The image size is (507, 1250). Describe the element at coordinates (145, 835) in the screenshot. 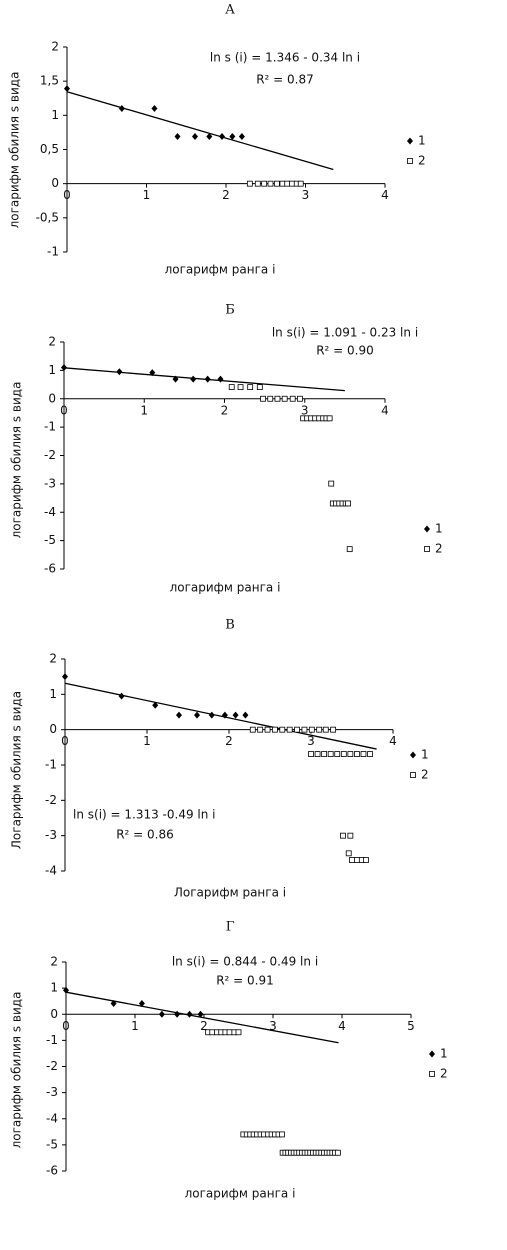

I see `r-squared: R² = 0.86` at that location.